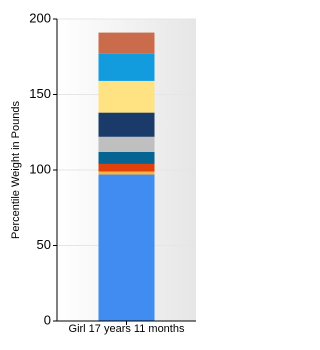 This screenshot has height=350, width=320. Describe the element at coordinates (44, 244) in the screenshot. I see `y-tick-label: 50` at that location.